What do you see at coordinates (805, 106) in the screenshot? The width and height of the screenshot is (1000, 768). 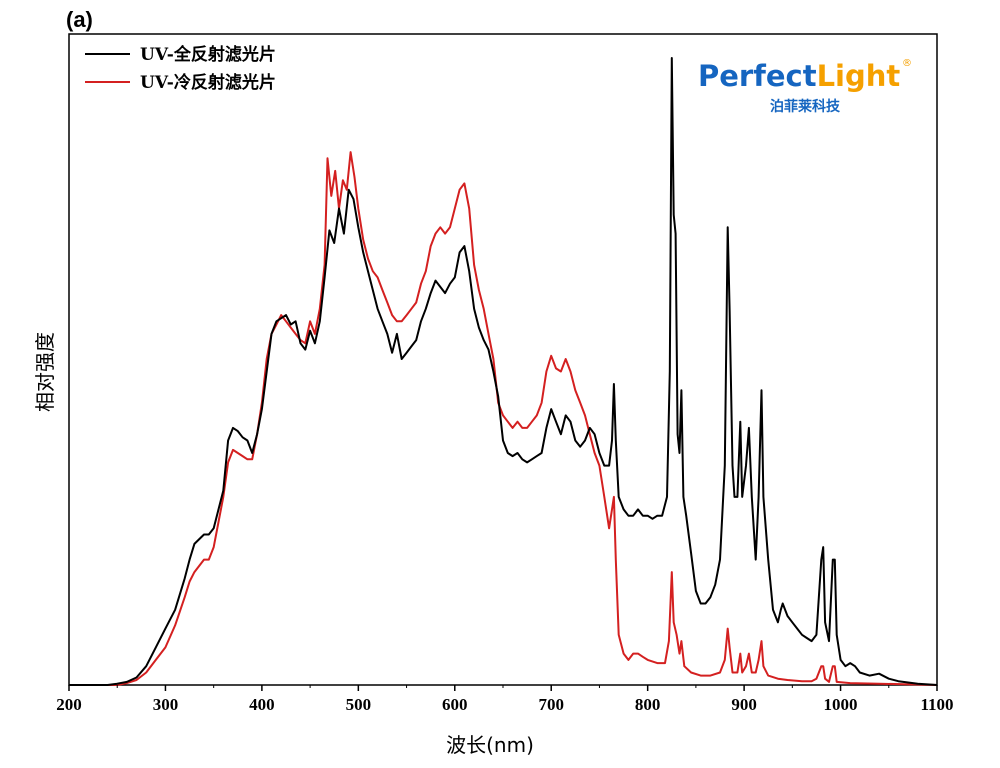 I see `logo-subtitle: 泊菲莱科技` at bounding box center [805, 106].